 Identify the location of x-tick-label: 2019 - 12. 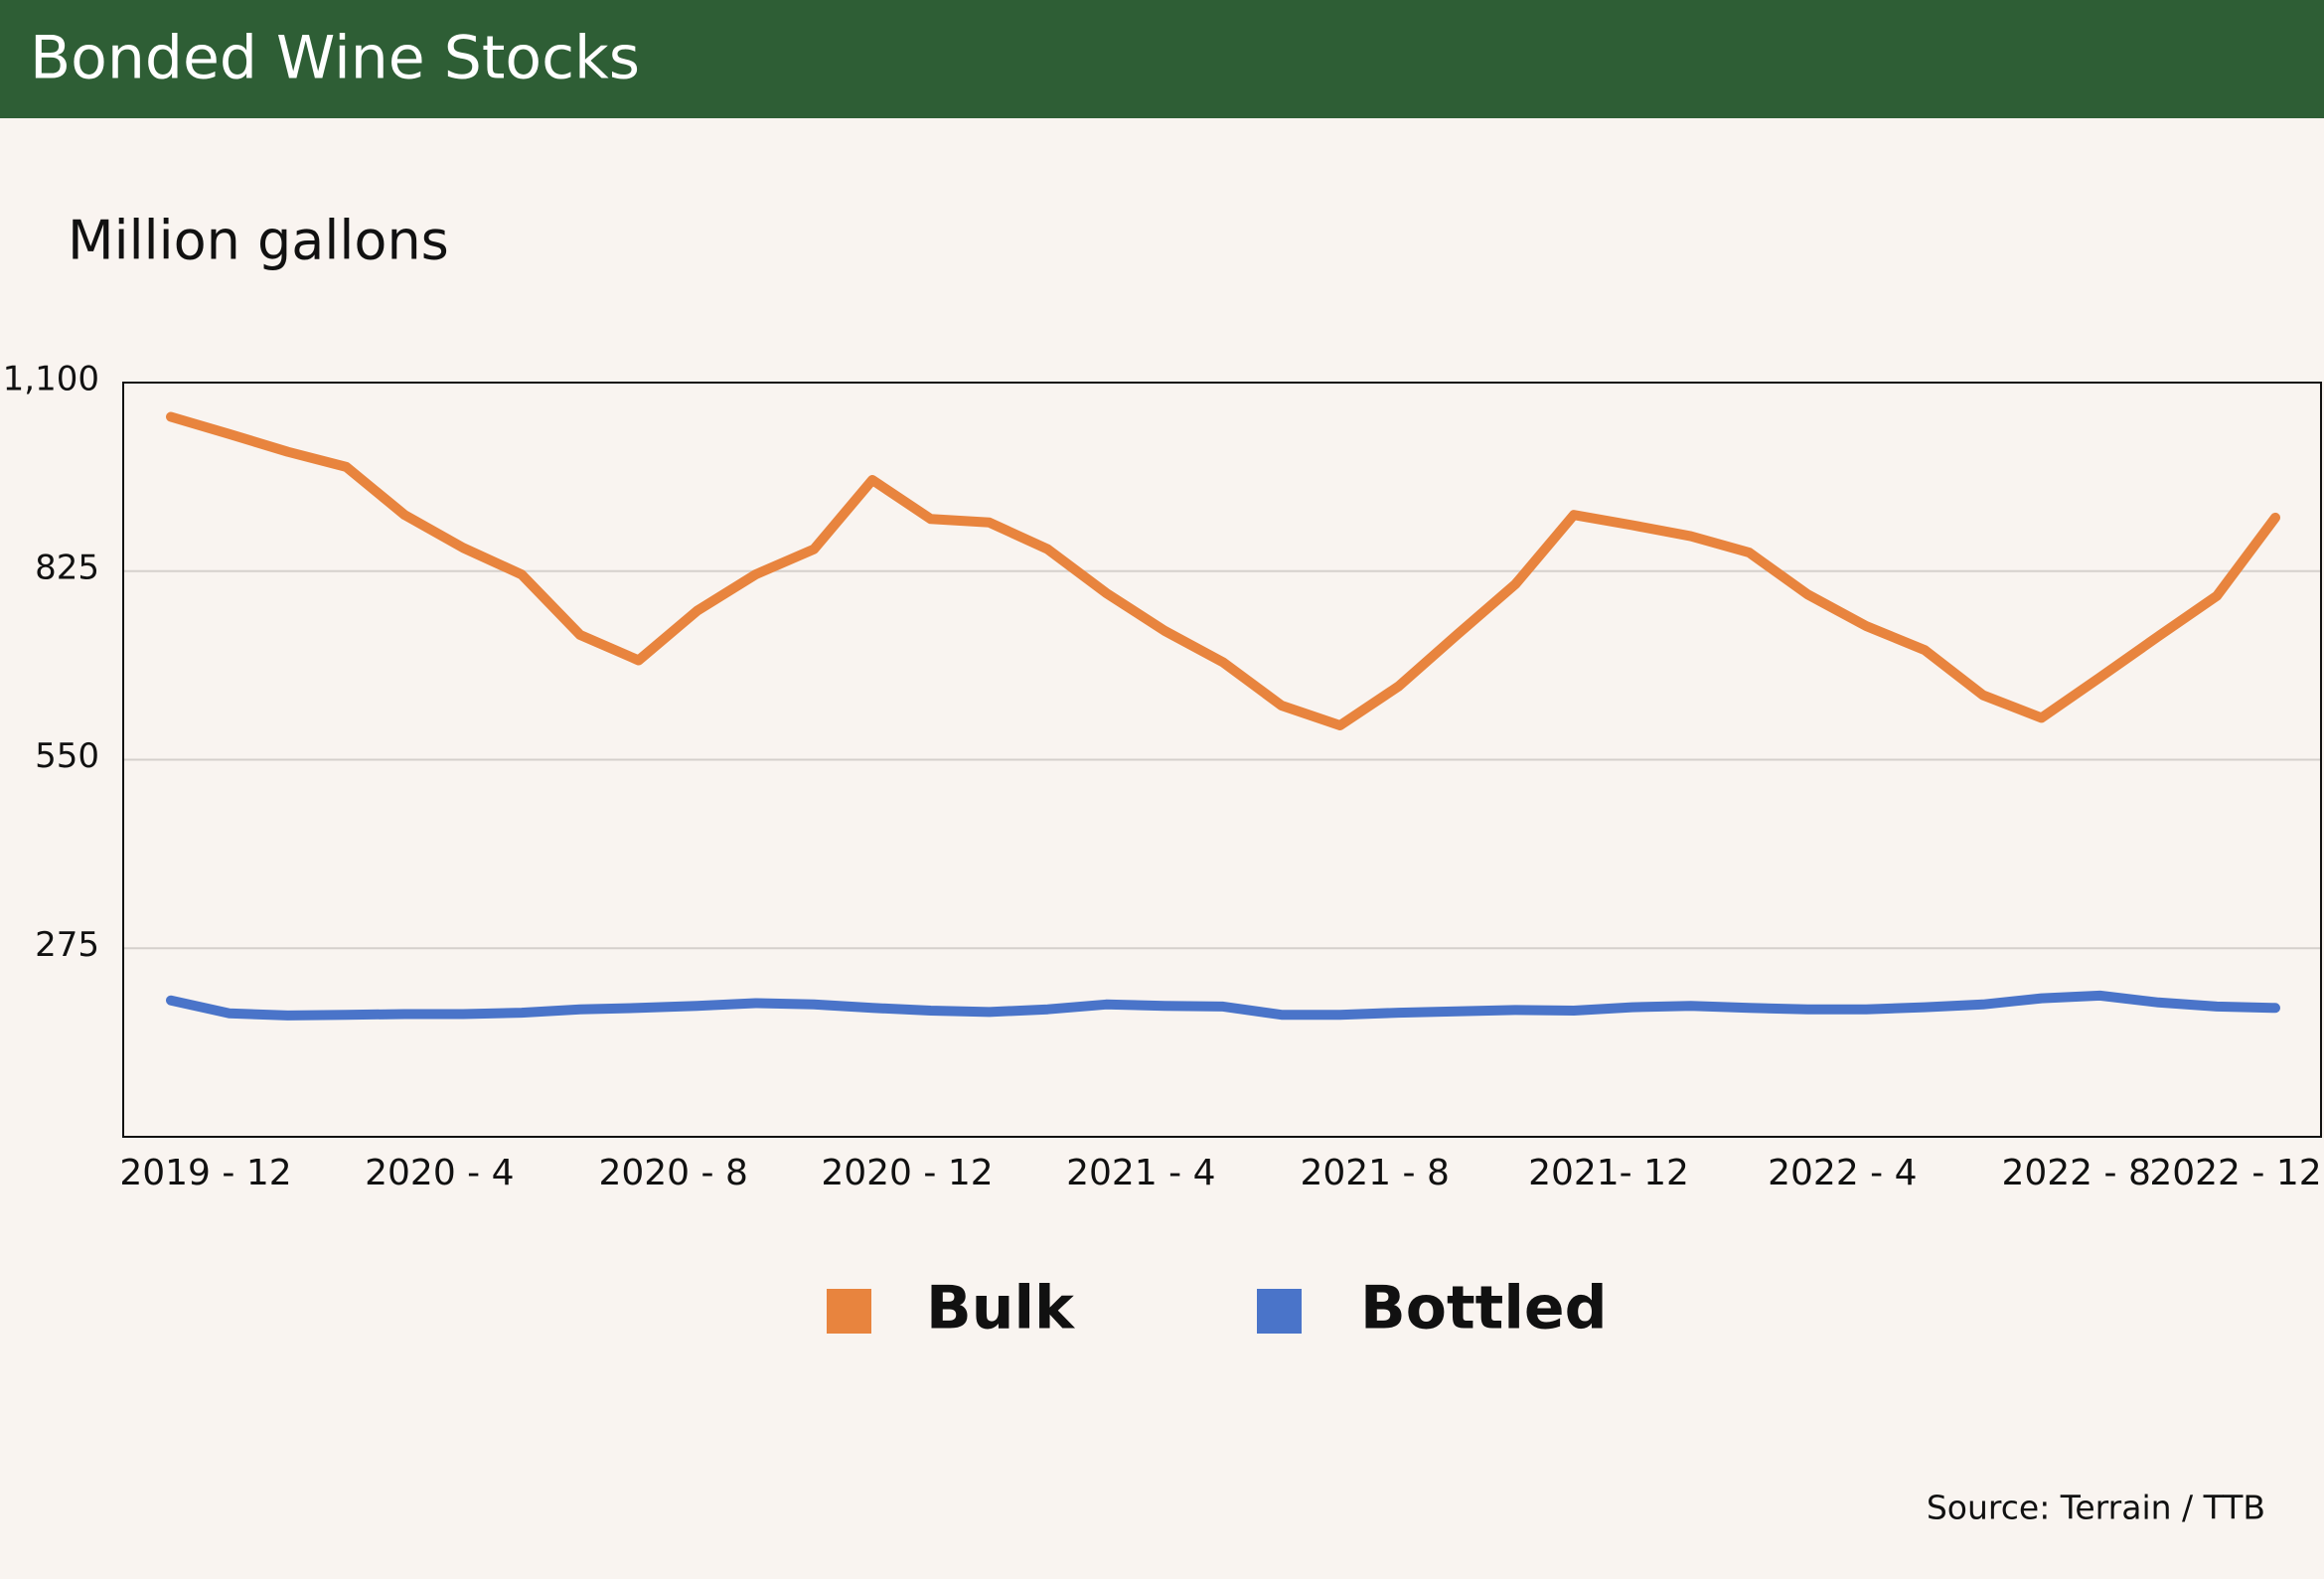
(205, 1173).